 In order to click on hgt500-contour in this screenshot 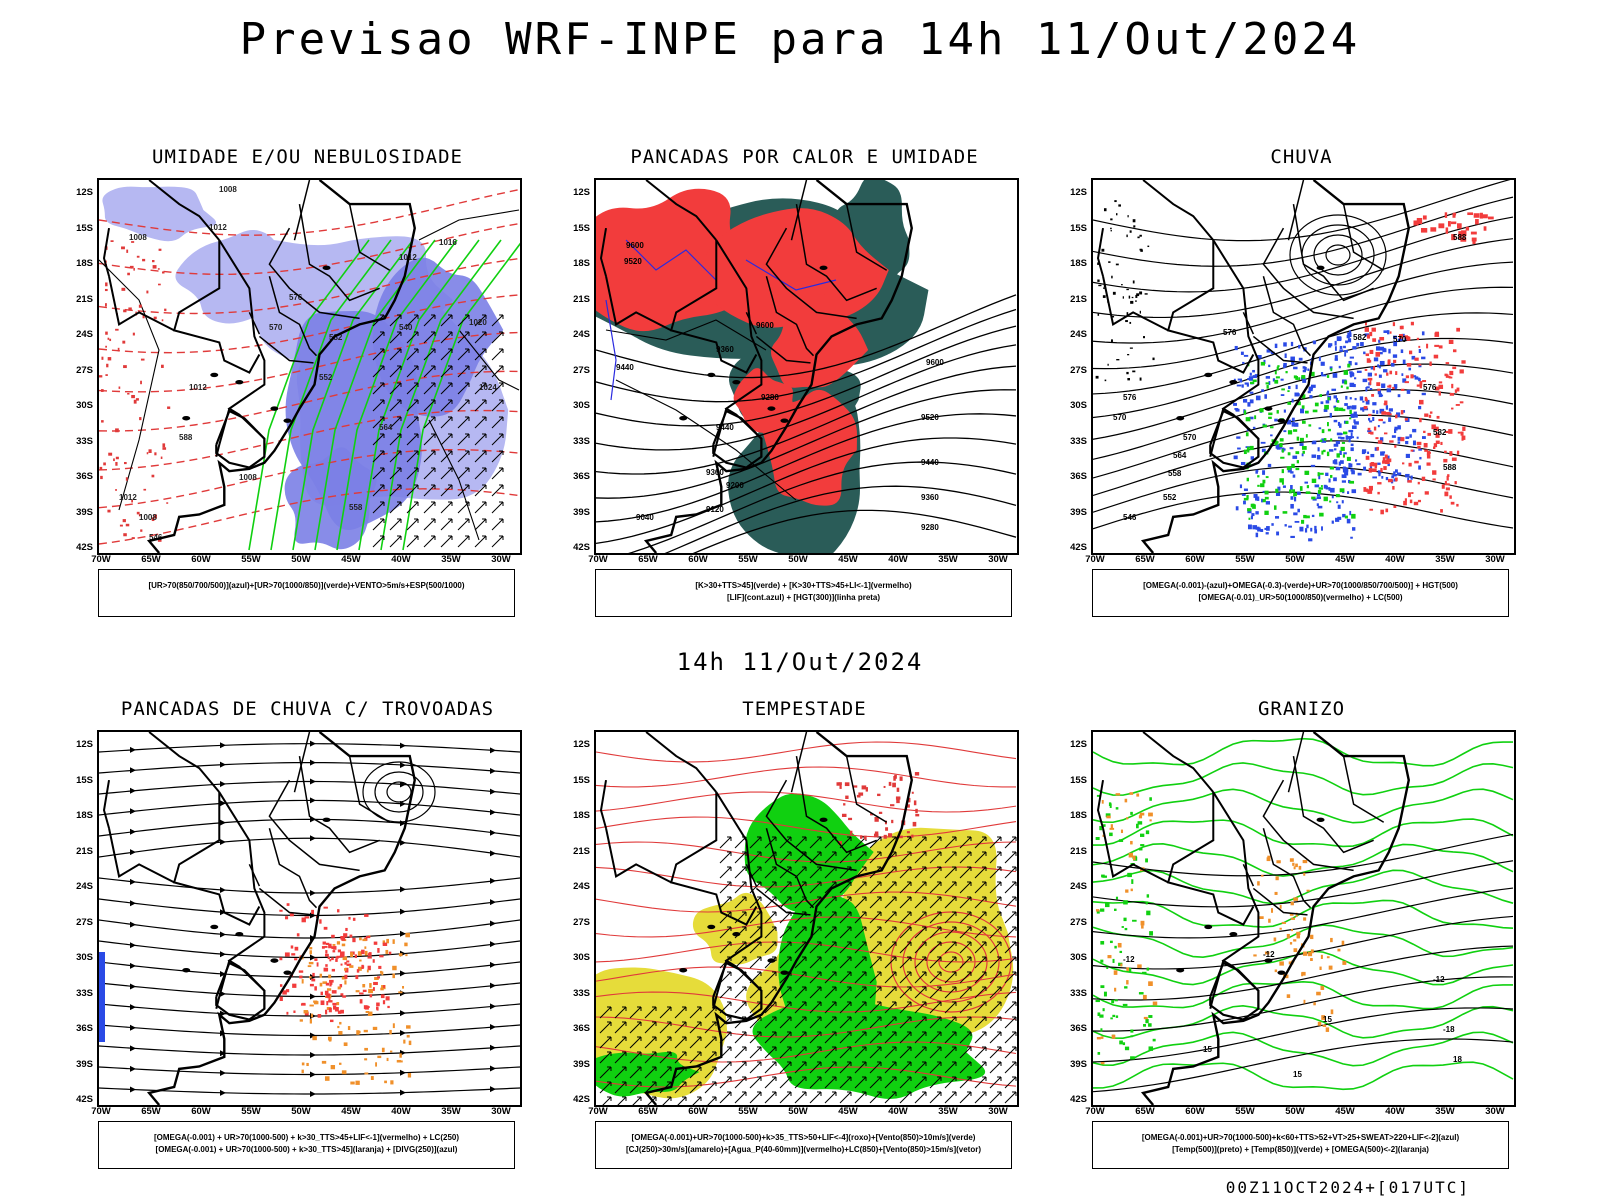, I will do `click(1338, 255)`.